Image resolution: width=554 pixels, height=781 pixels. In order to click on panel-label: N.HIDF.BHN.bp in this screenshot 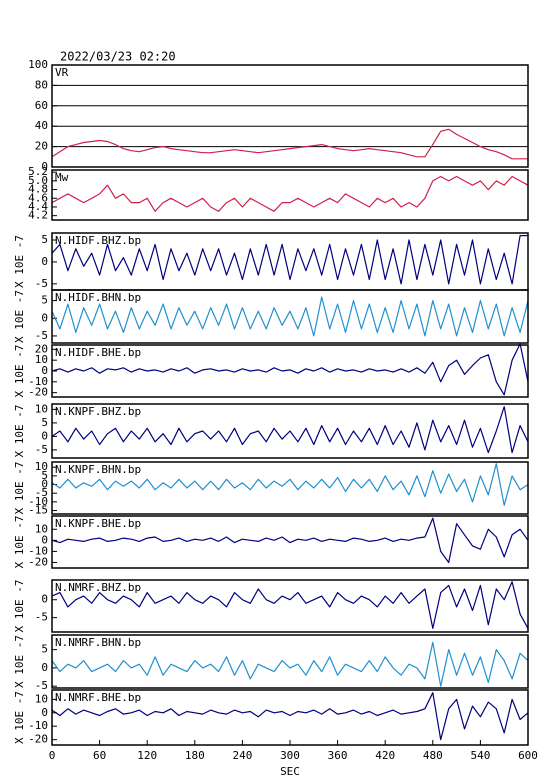, I will do `click(98, 297)`.